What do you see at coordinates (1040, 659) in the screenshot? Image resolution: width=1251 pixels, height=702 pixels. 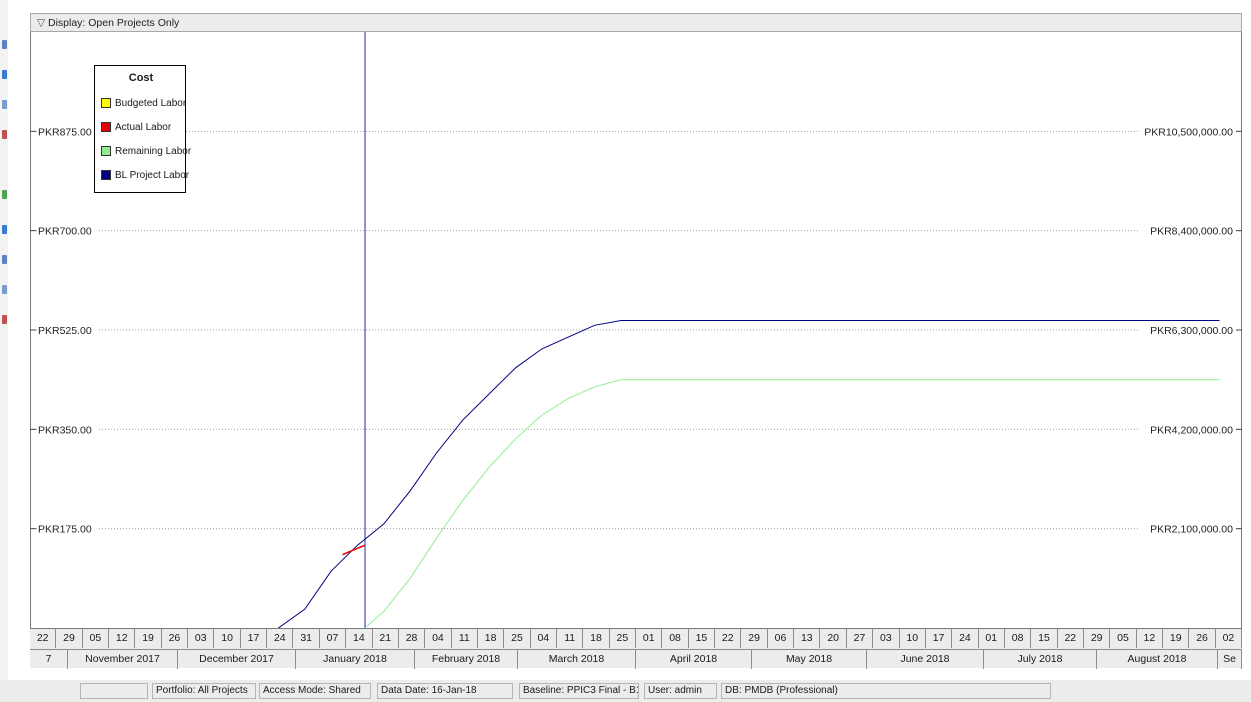 I see `timescale-month: July 2018` at bounding box center [1040, 659].